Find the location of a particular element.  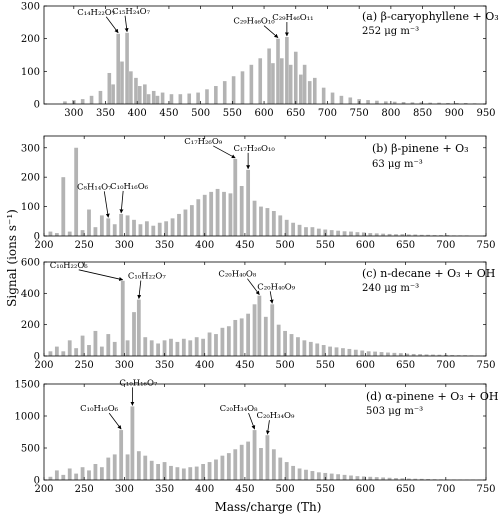

x-tick-label: 550 is located at coordinates (325, 489).